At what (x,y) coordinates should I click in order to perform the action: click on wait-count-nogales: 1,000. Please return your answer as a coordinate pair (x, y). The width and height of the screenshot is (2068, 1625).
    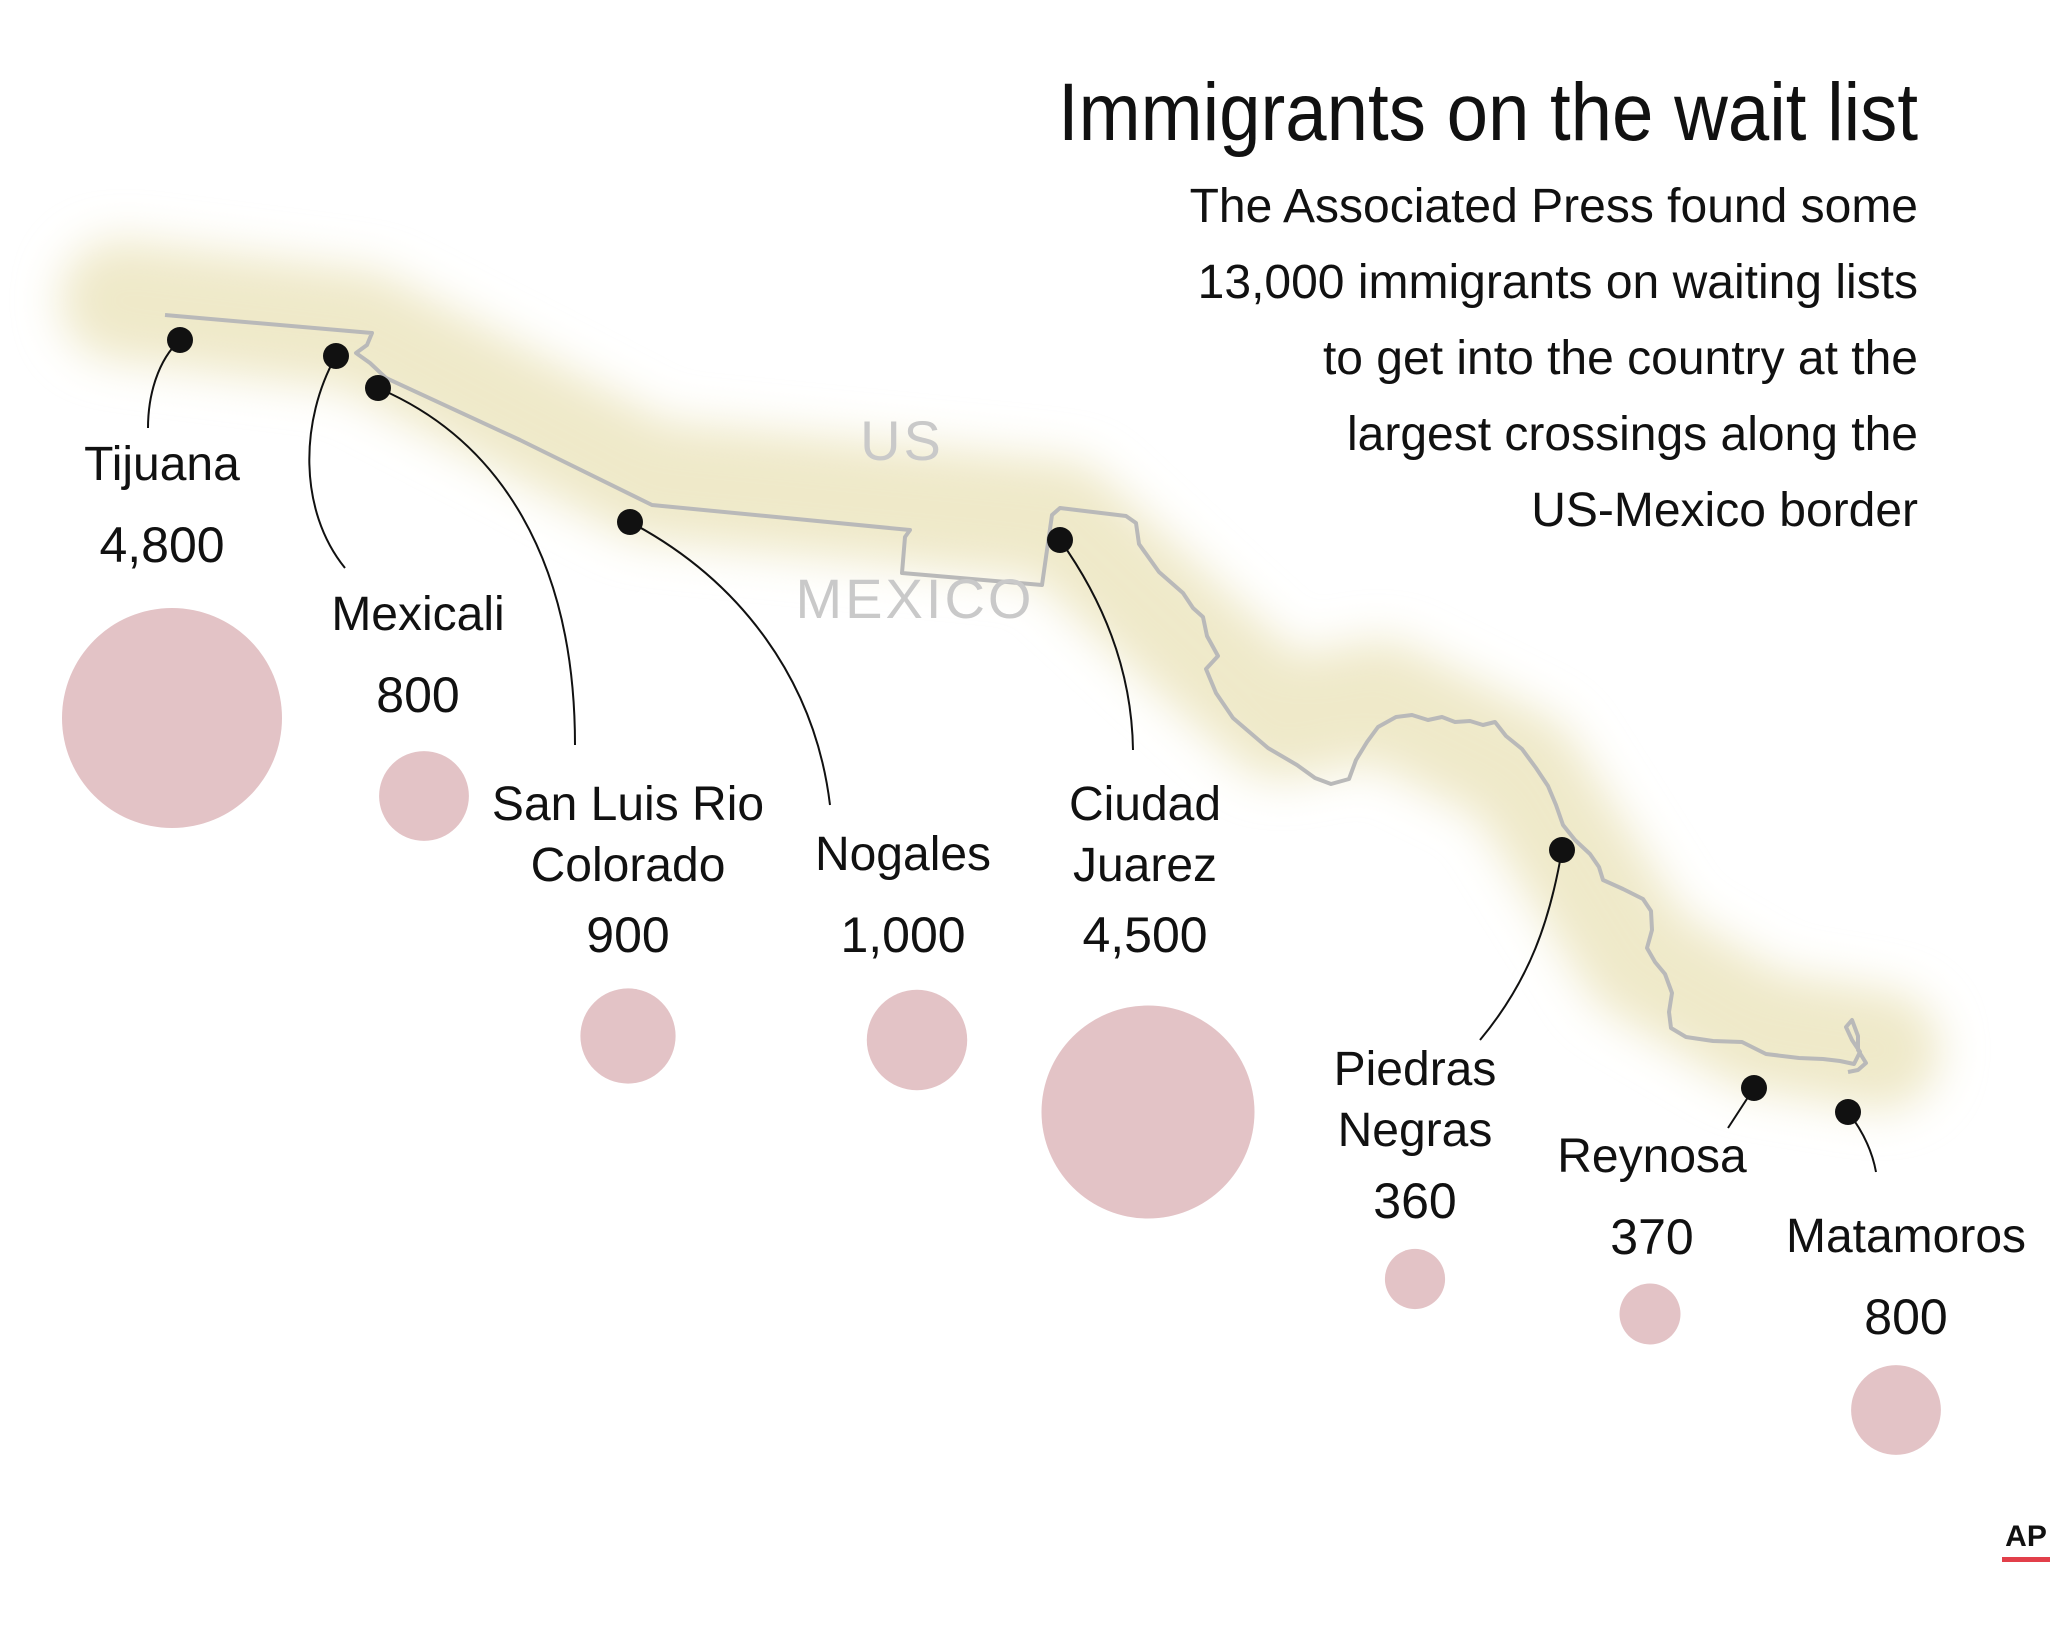
    Looking at the image, I should click on (902, 935).